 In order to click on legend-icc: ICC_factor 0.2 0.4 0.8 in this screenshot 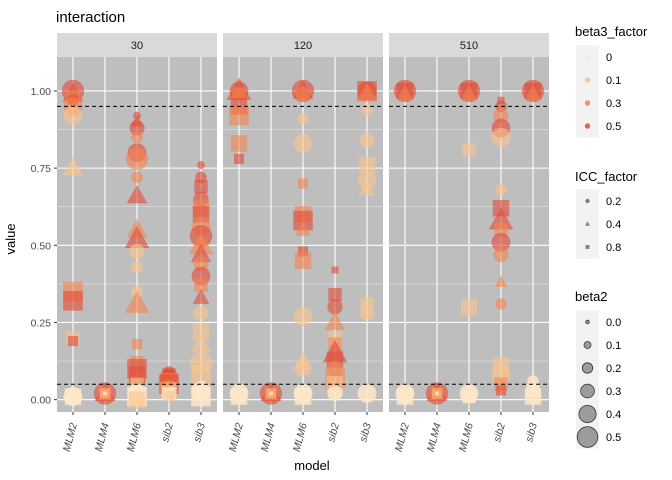, I will do `click(606, 214)`.